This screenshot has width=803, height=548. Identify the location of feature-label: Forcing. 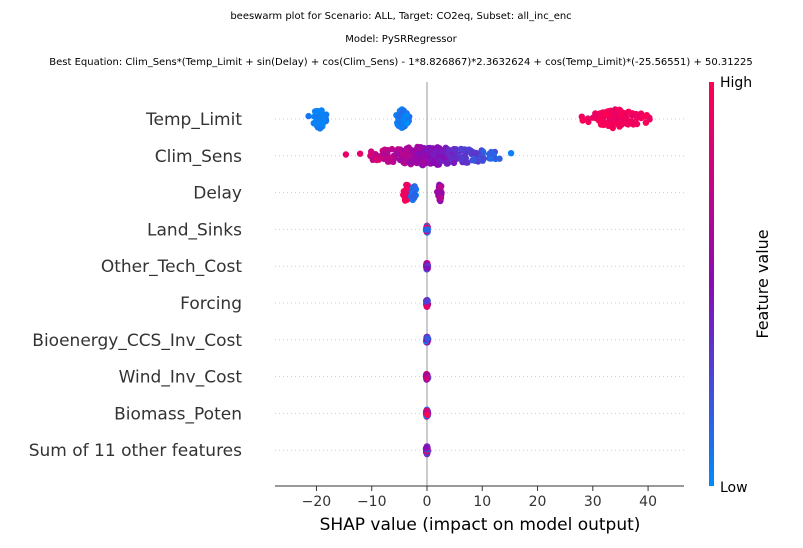
(211, 304).